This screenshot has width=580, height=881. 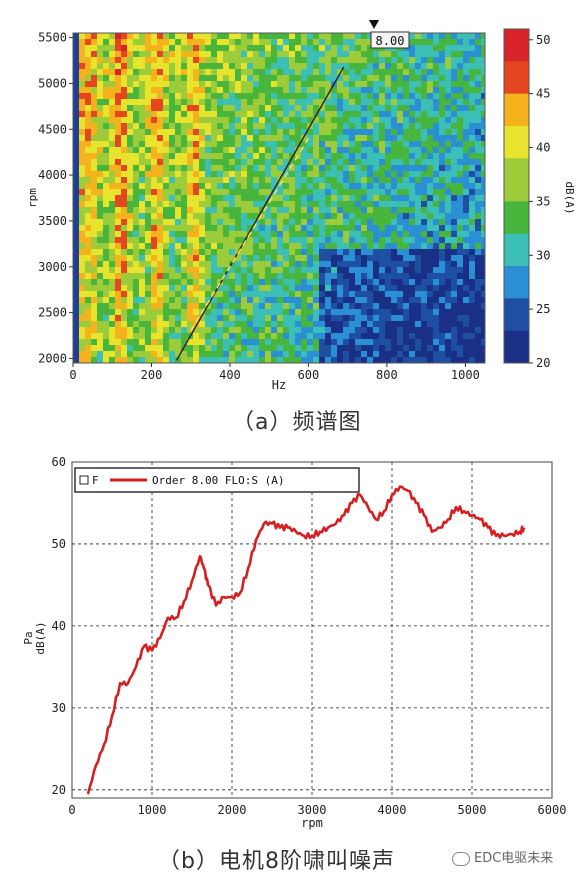 I want to click on watermark-text: EDC电驱未来, so click(x=514, y=858).